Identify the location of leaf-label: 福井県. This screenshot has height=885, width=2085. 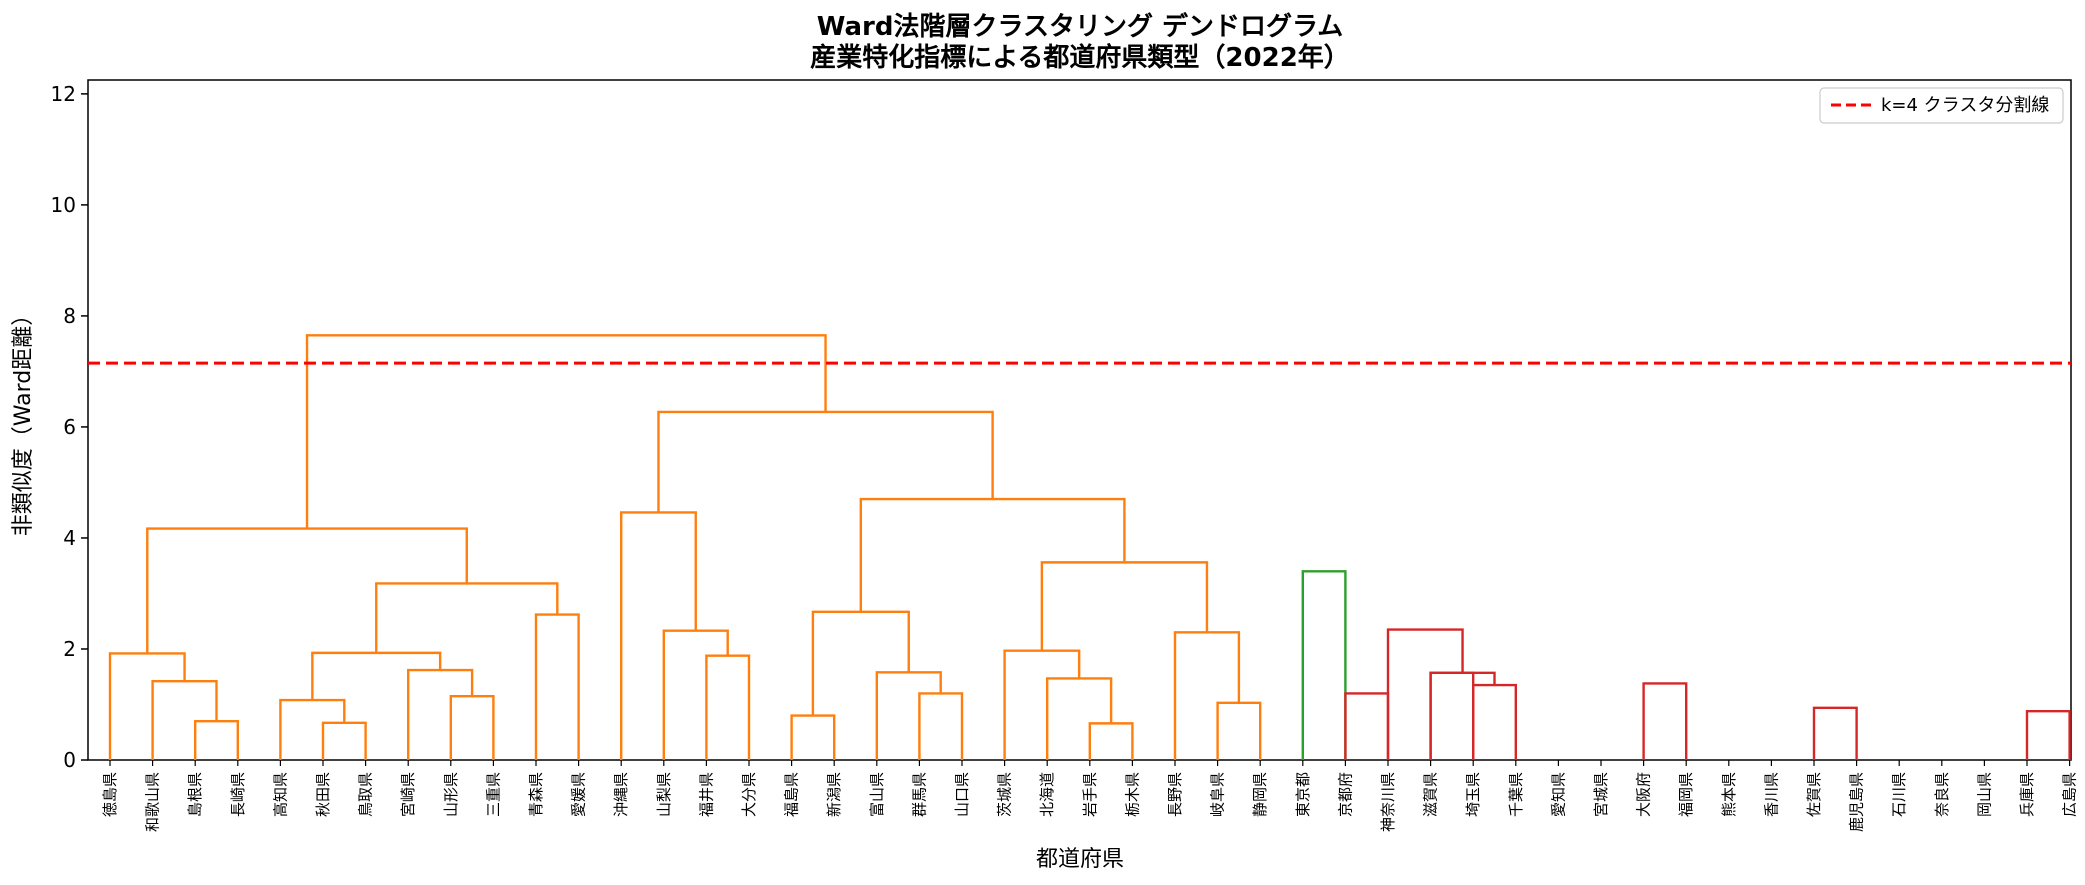
(706, 794).